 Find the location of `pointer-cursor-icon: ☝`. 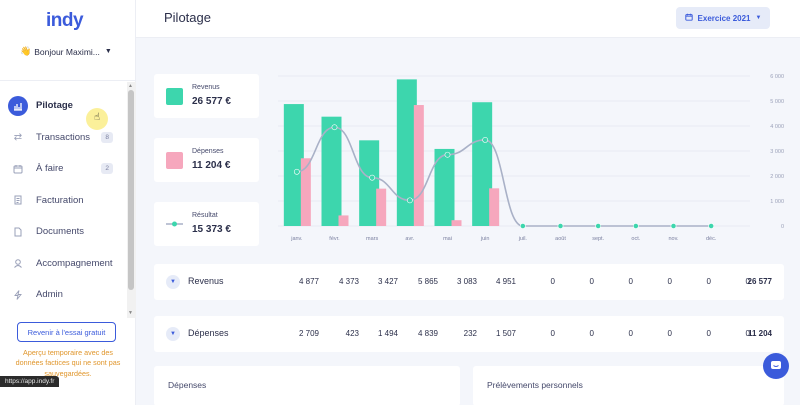

pointer-cursor-icon: ☝ is located at coordinates (97, 117).